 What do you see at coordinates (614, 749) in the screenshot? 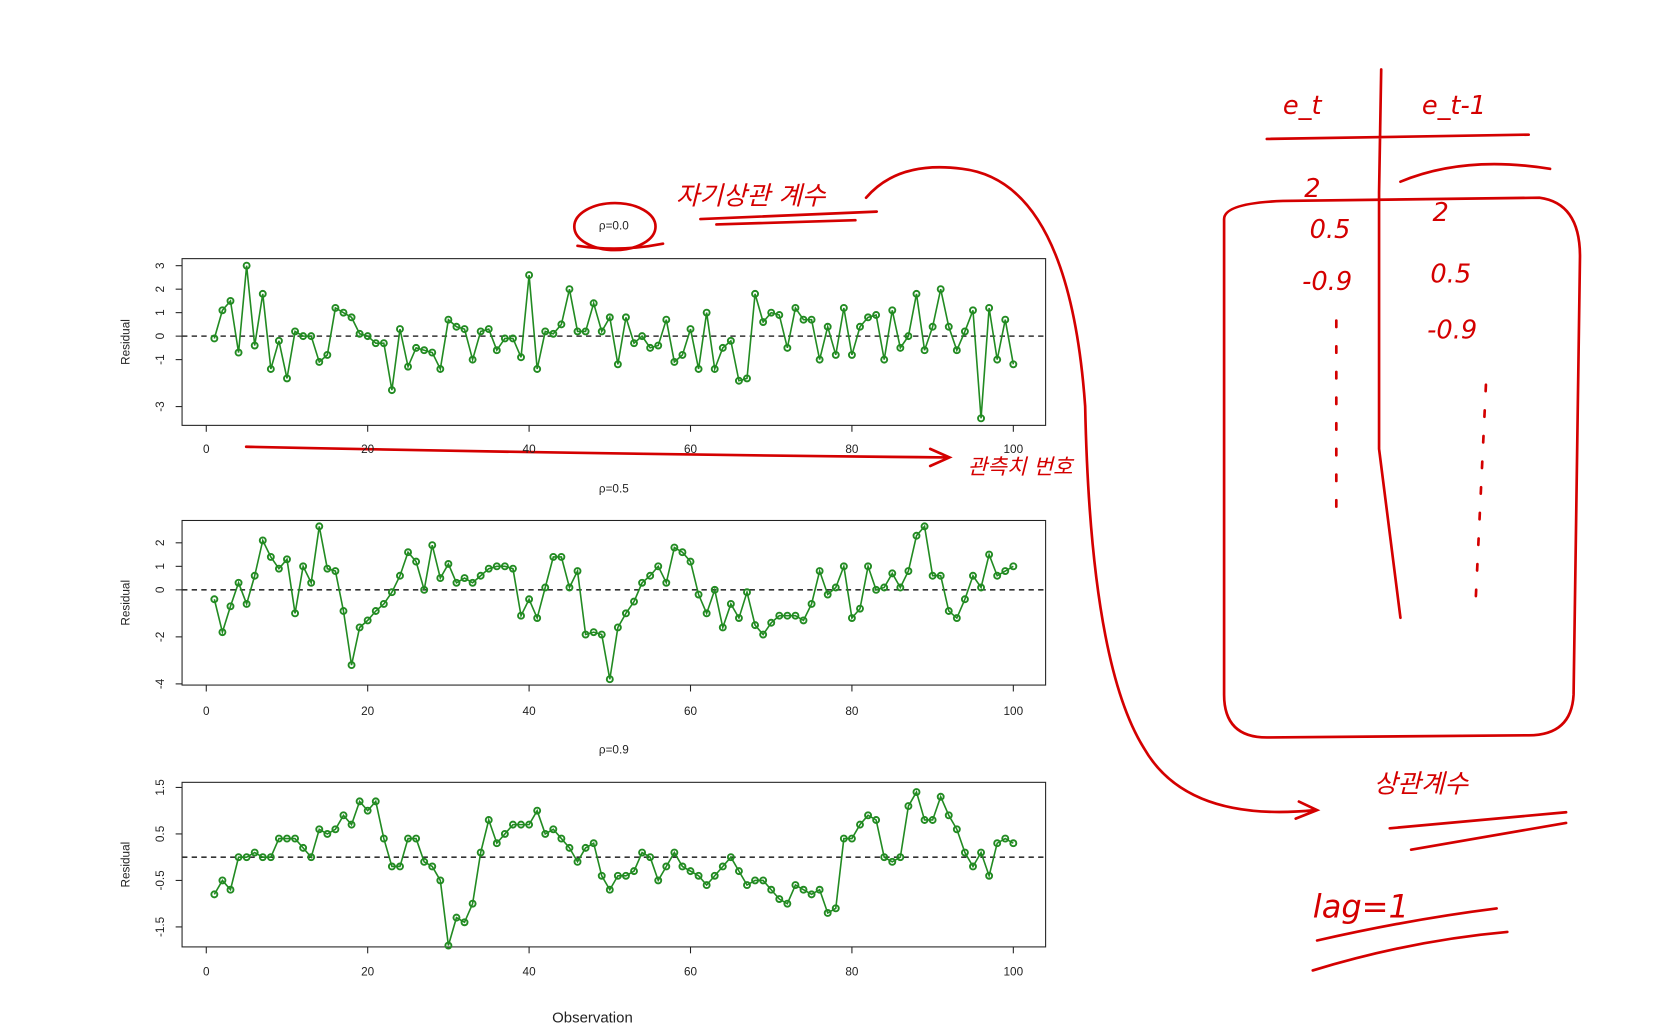
I see `chart-title: ρ=0.9` at bounding box center [614, 749].